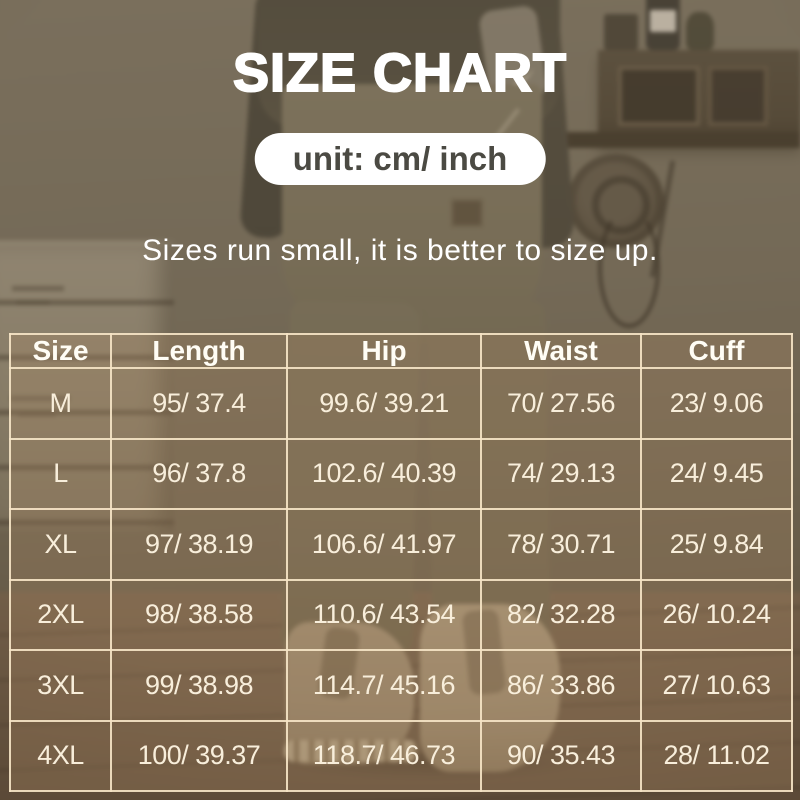  What do you see at coordinates (561, 755) in the screenshot?
I see `measurement-cell: 90/ 35.43` at bounding box center [561, 755].